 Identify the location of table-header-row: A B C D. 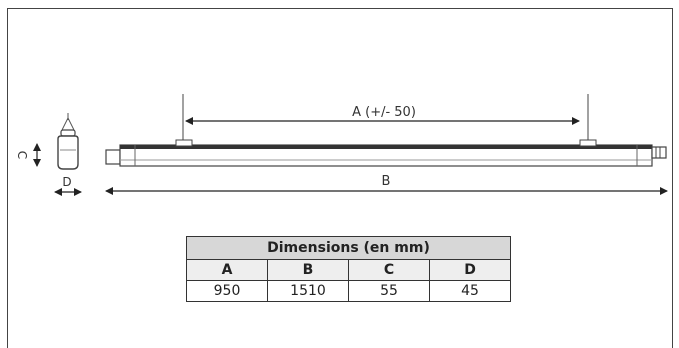
(348, 270).